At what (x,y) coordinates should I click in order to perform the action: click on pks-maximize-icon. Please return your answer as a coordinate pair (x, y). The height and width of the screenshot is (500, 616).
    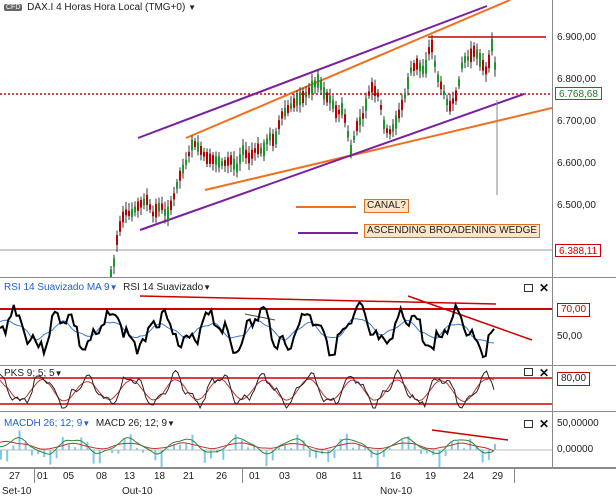
    Looking at the image, I should click on (528, 372).